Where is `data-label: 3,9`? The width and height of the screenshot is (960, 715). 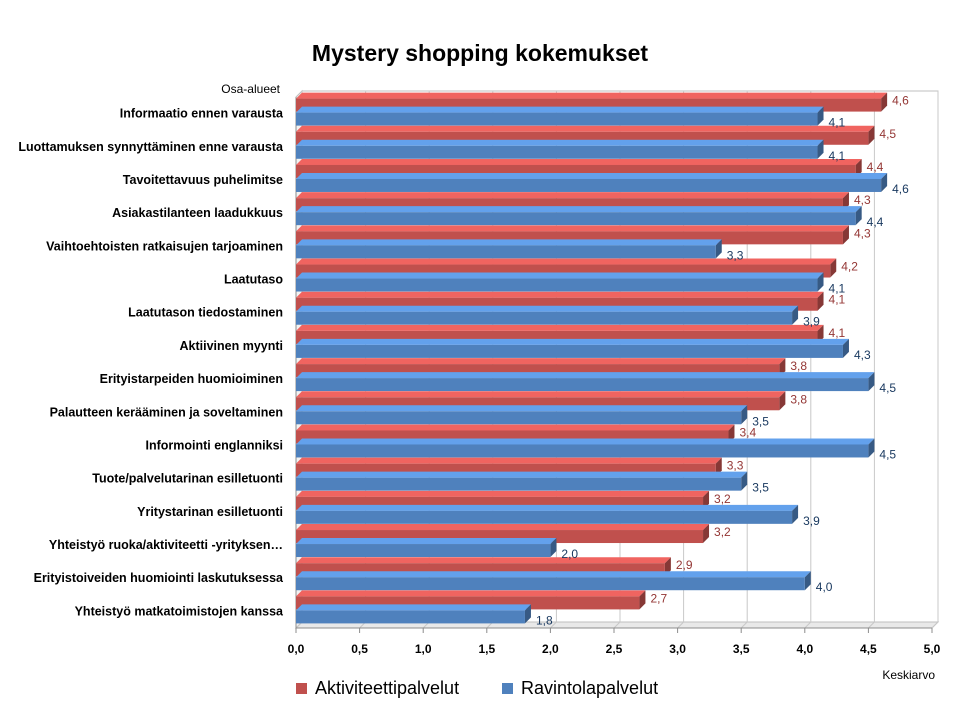
data-label: 3,9 is located at coordinates (811, 322).